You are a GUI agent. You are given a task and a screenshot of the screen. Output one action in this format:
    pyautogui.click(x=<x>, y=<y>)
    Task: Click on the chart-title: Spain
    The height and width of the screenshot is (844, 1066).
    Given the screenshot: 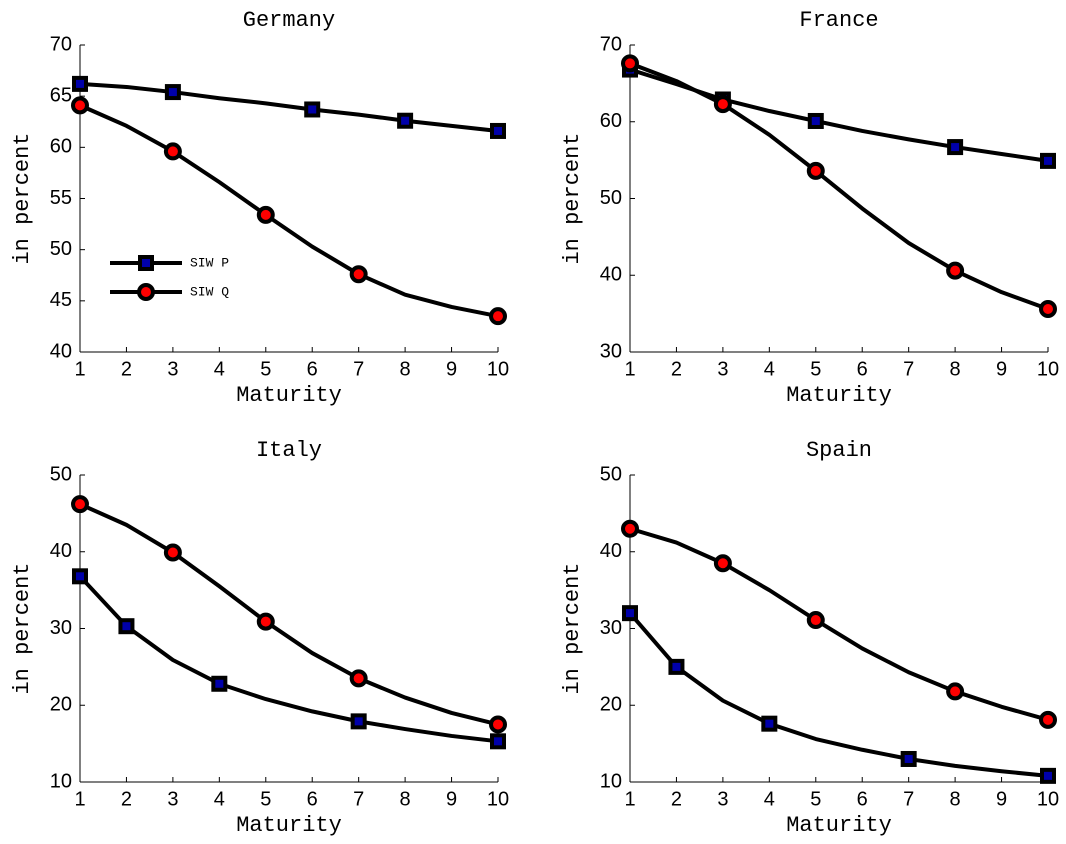 What is the action you would take?
    pyautogui.click(x=839, y=450)
    